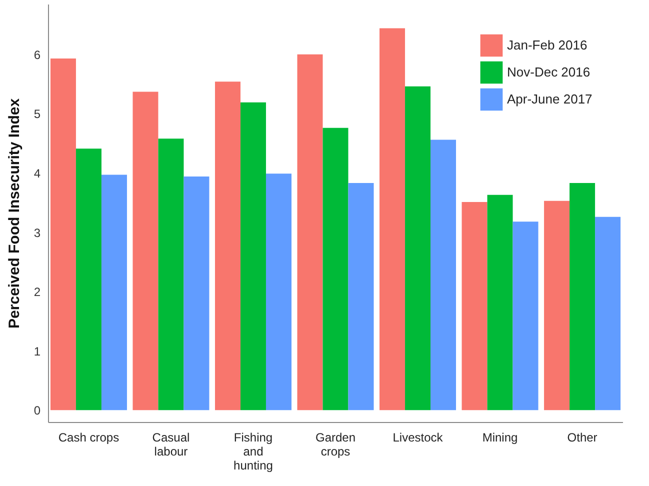 This screenshot has width=649, height=486. What do you see at coordinates (500, 437) in the screenshot?
I see `x-tick-label: Mining` at bounding box center [500, 437].